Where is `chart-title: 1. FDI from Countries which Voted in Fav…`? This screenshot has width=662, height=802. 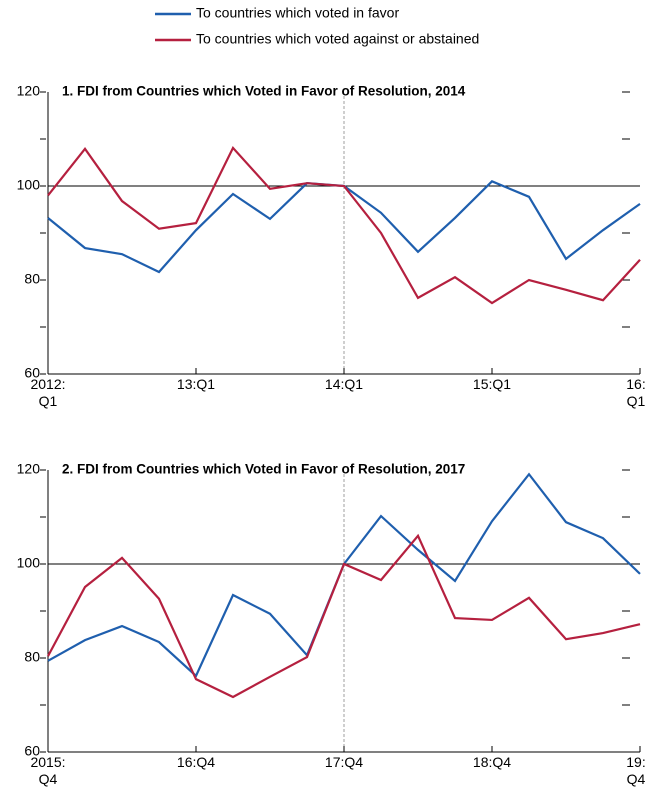
chart-title: 1. FDI from Countries which Voted in Fav… is located at coordinates (264, 91).